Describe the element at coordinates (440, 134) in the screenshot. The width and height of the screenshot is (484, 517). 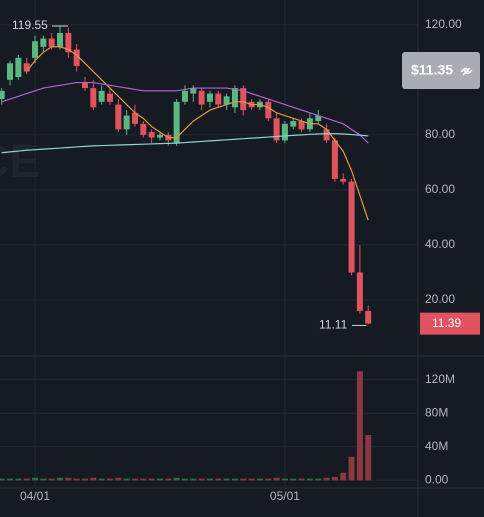
I see `y-tick-label: 80.00` at that location.